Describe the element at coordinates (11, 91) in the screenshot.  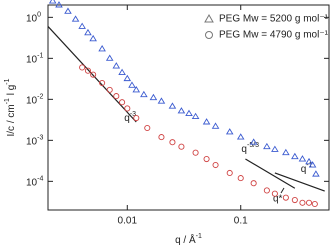
I see `text-part: l g` at that location.